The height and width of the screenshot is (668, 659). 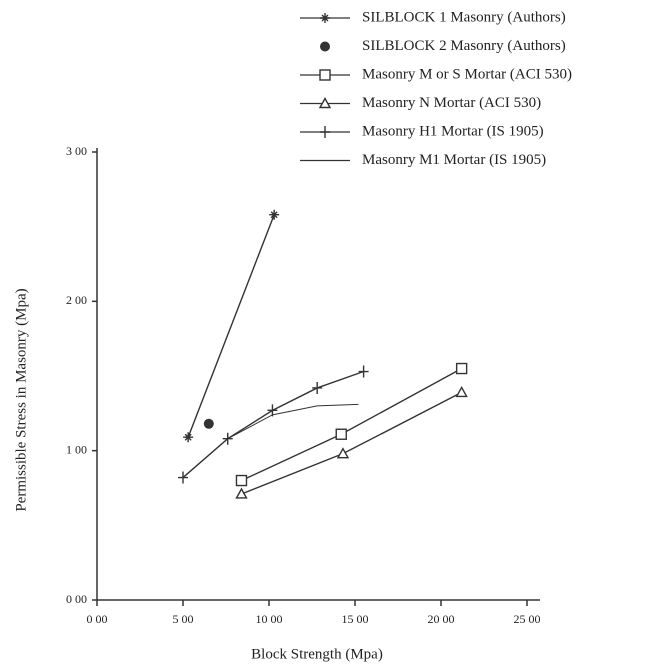 I want to click on y-tick-label: 2 00, so click(x=76, y=300).